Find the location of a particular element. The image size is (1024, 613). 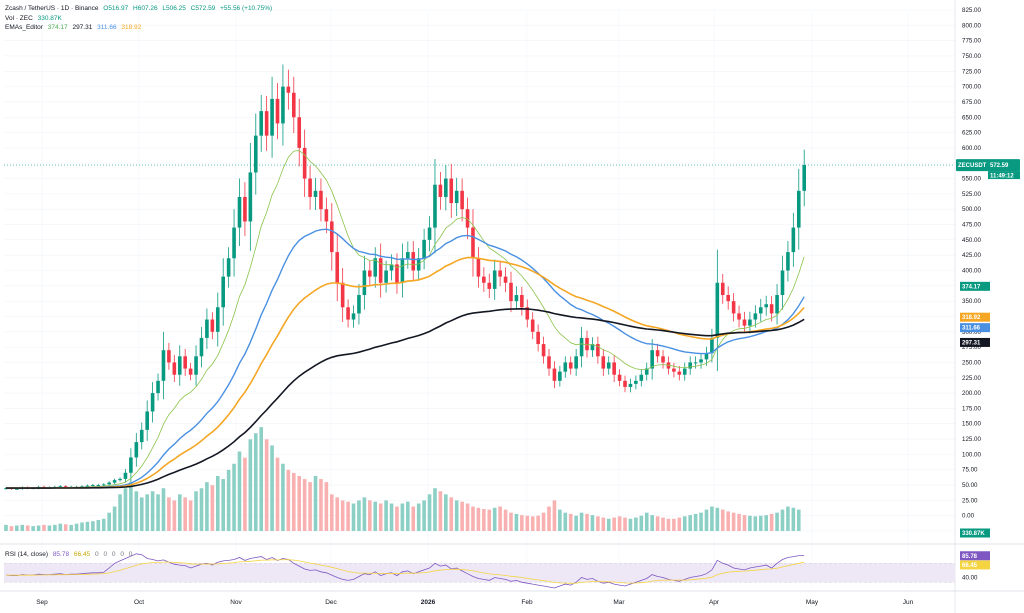

price-tick-label: 775.00 is located at coordinates (971, 41).